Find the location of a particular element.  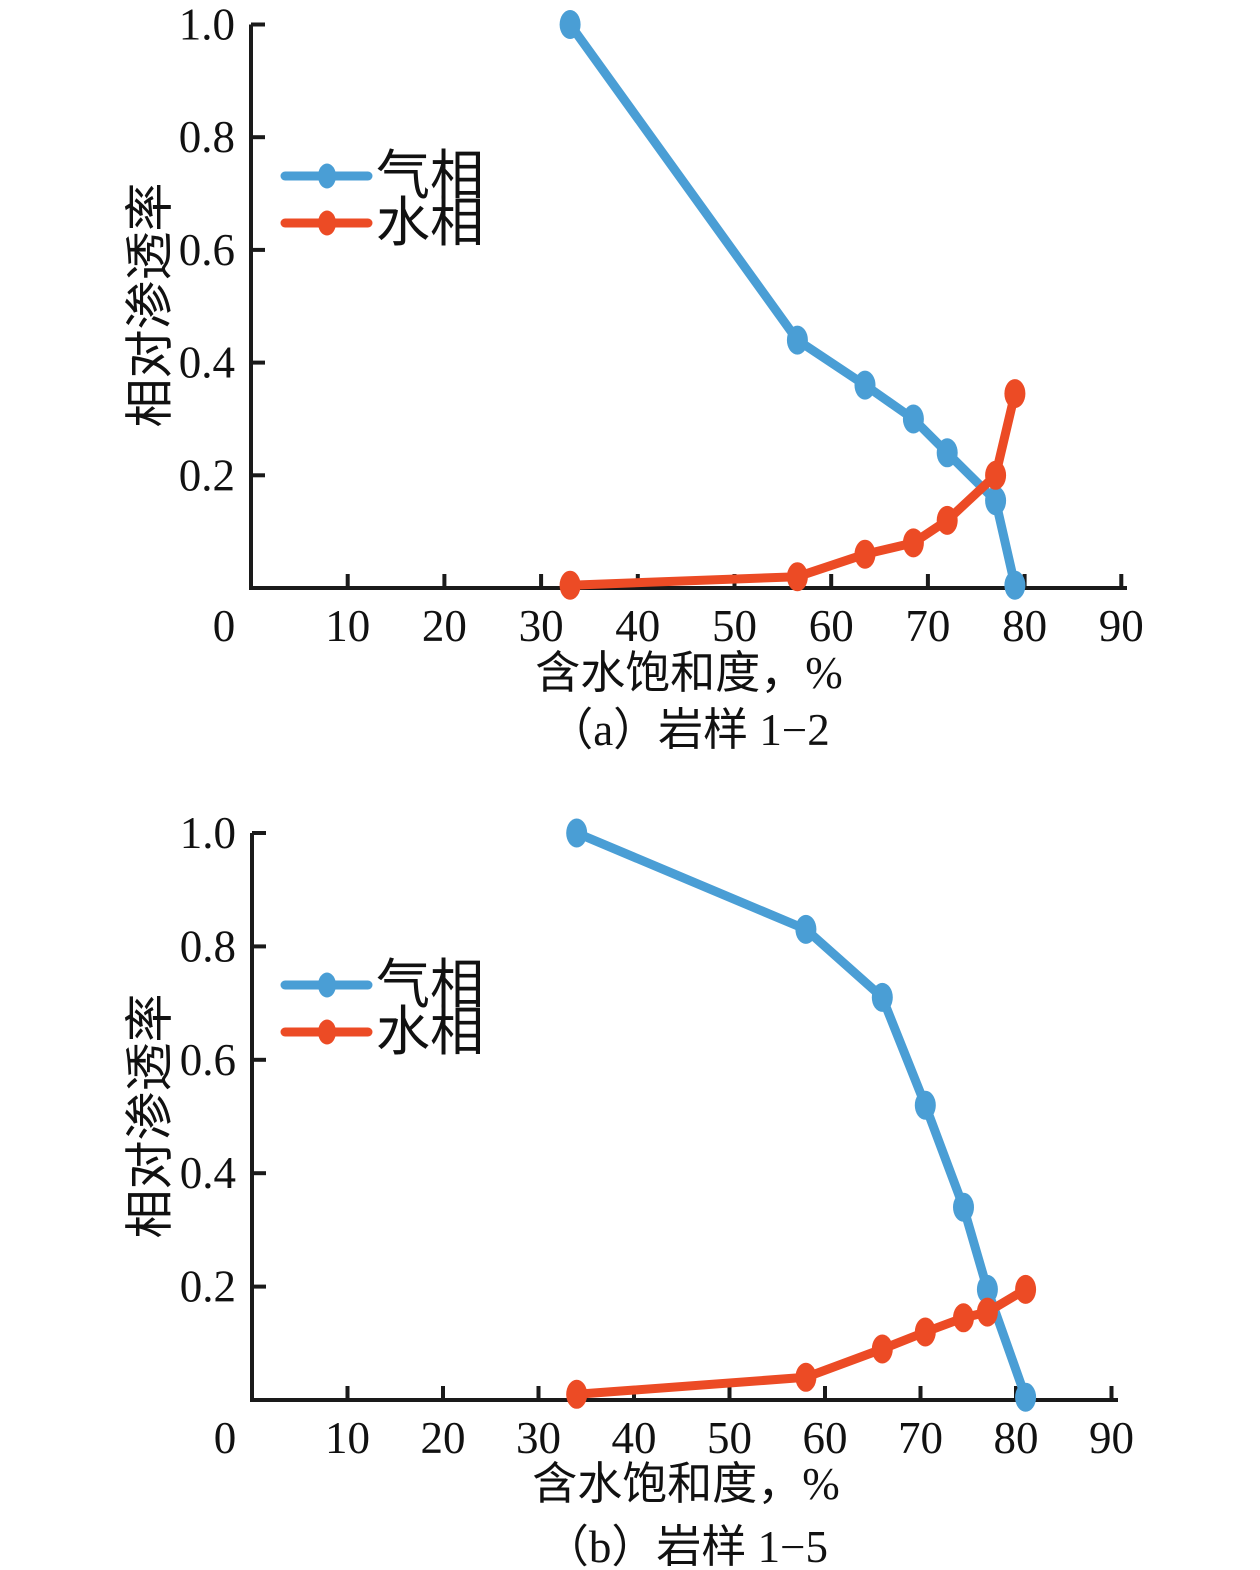

panel-caption: （a）岩样 1−2 is located at coordinates (689, 730).